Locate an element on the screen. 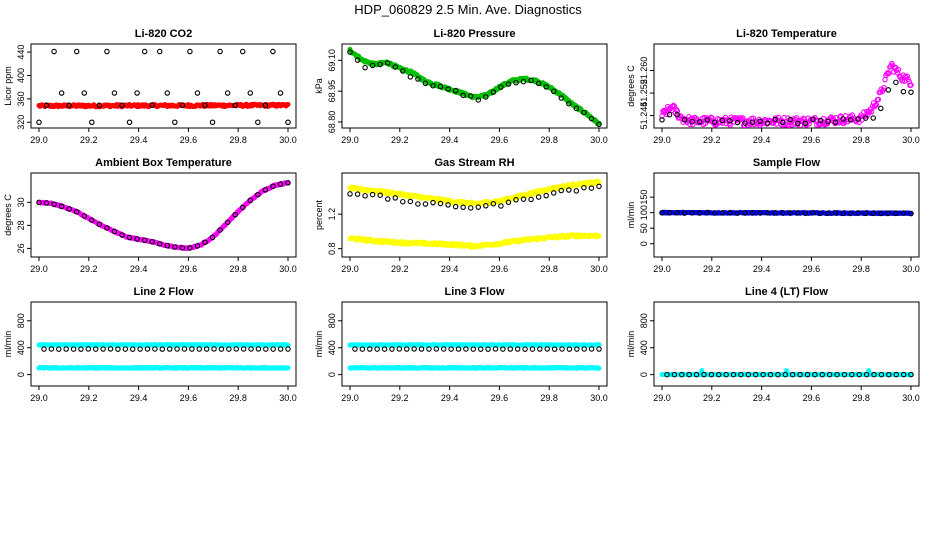  y-tick-label: 51.244 is located at coordinates (644, 116).